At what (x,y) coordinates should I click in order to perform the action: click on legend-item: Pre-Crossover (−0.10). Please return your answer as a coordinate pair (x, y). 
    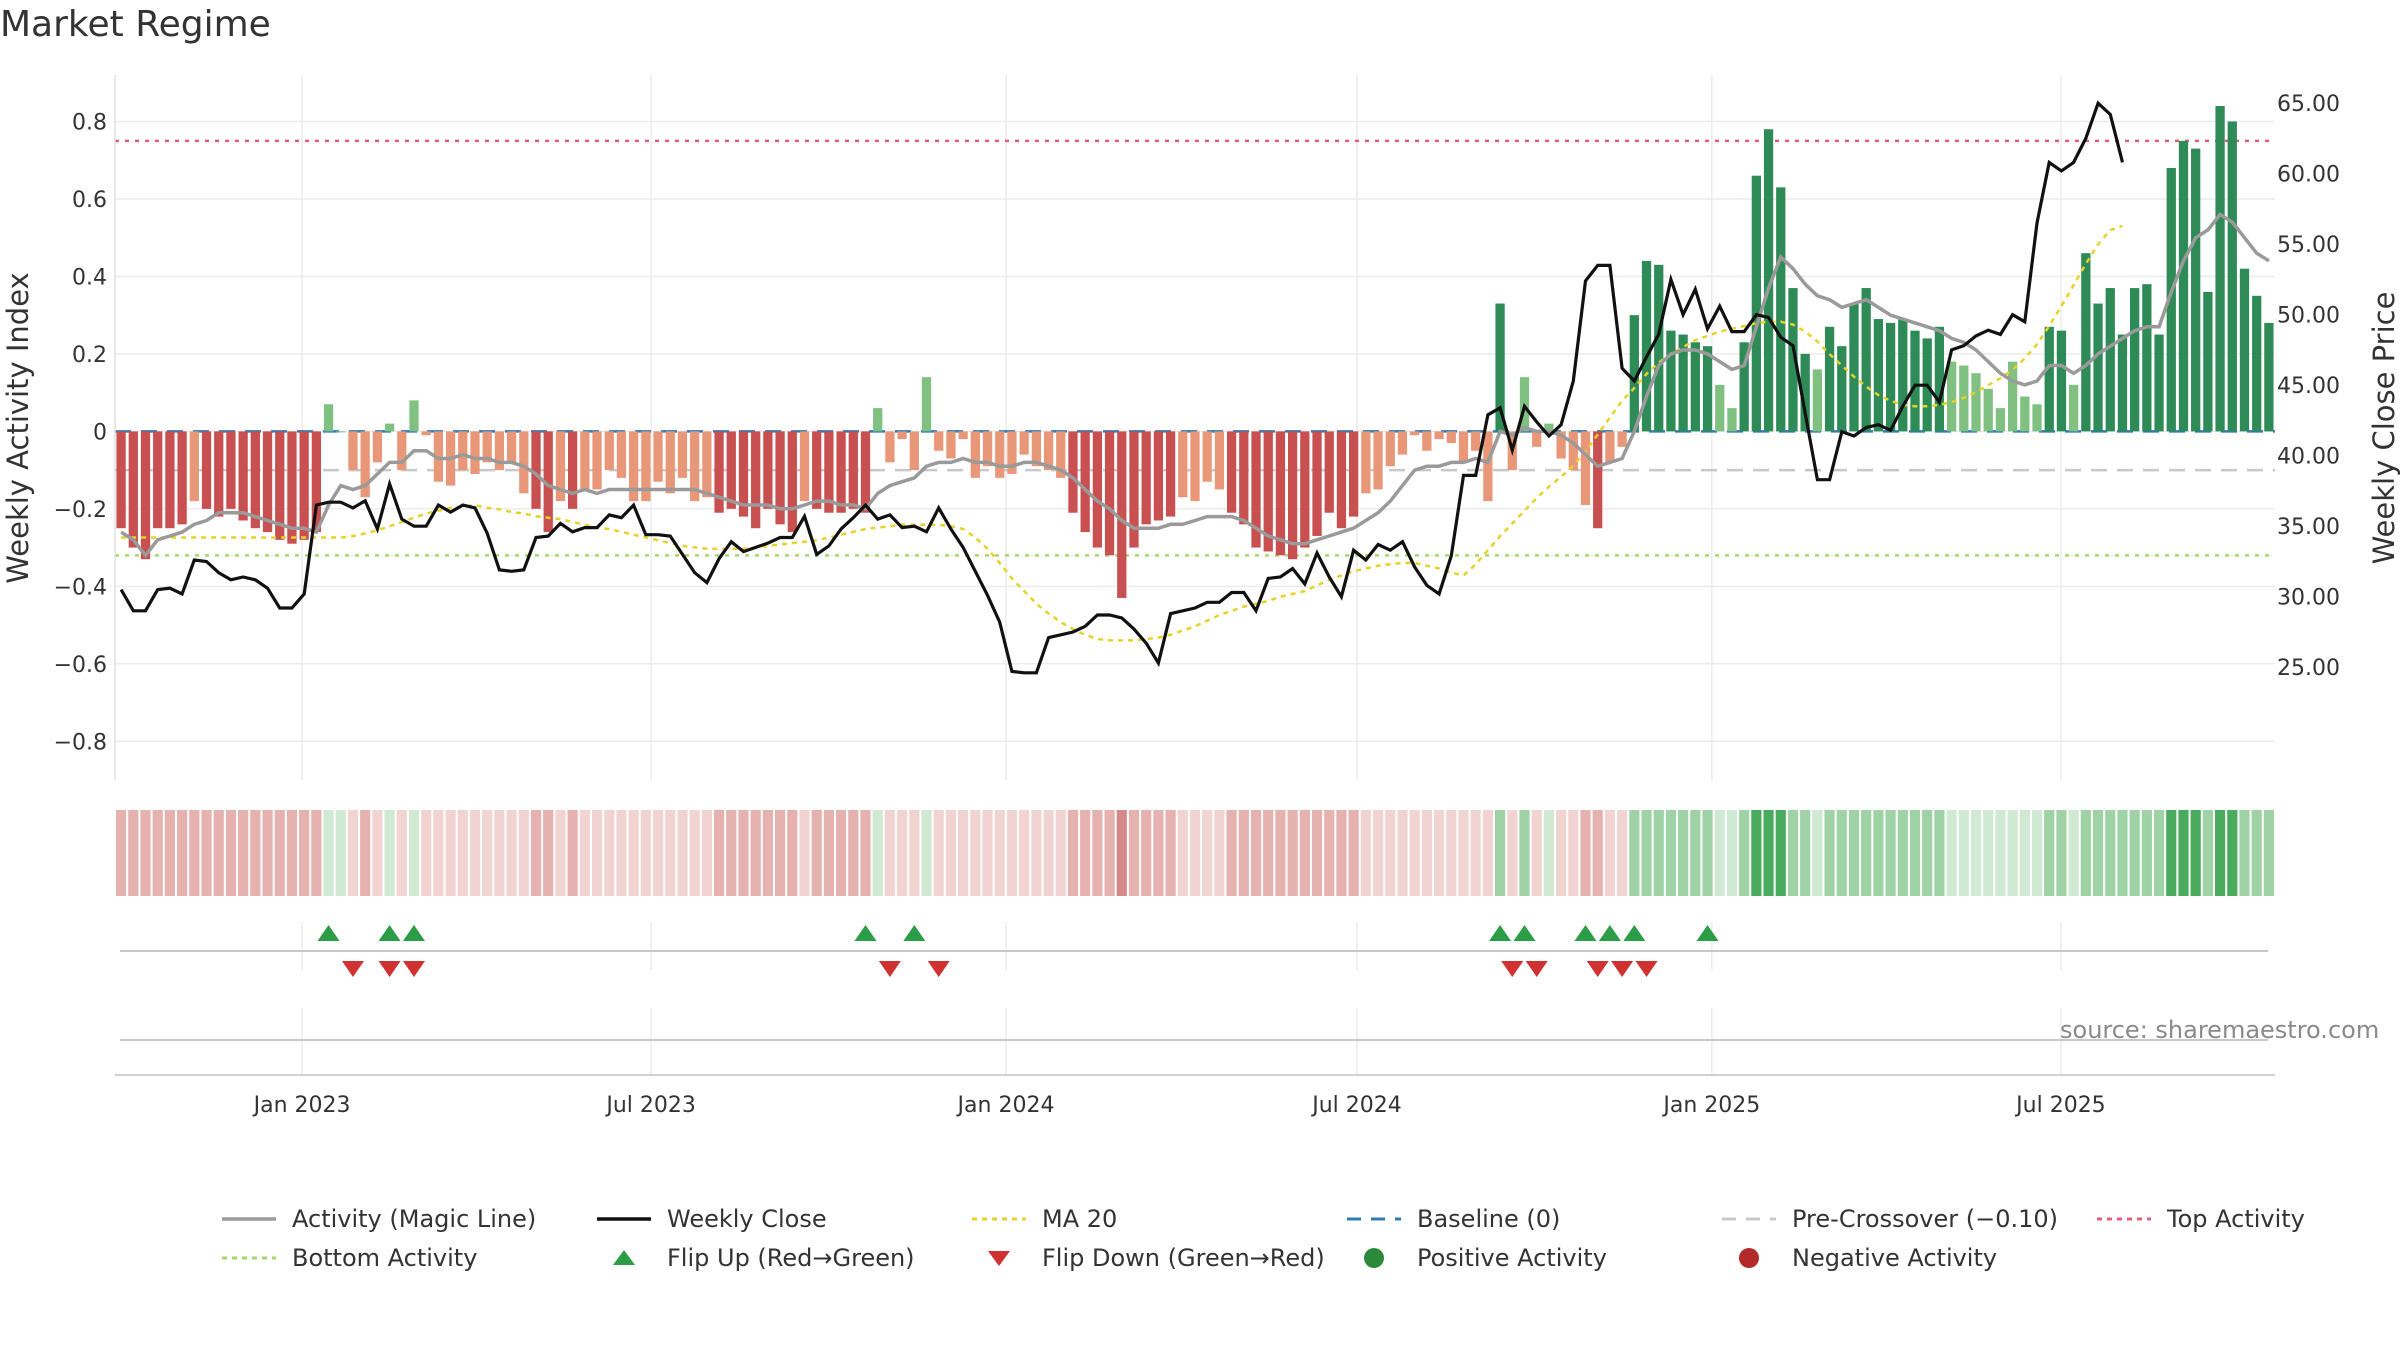
    Looking at the image, I should click on (1889, 1219).